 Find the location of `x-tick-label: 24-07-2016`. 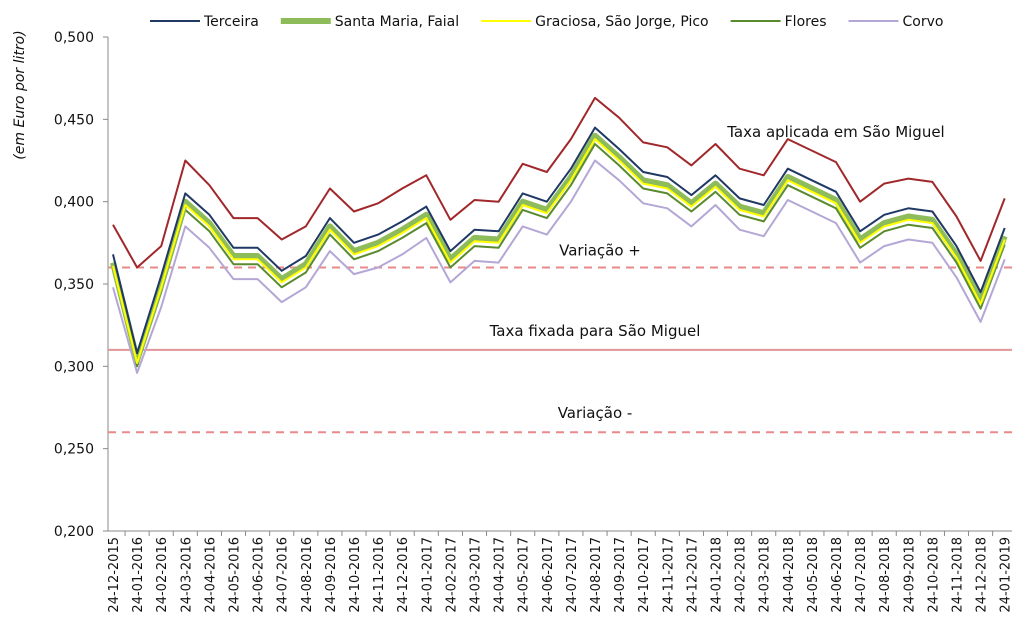

x-tick-label: 24-07-2016 is located at coordinates (283, 575).